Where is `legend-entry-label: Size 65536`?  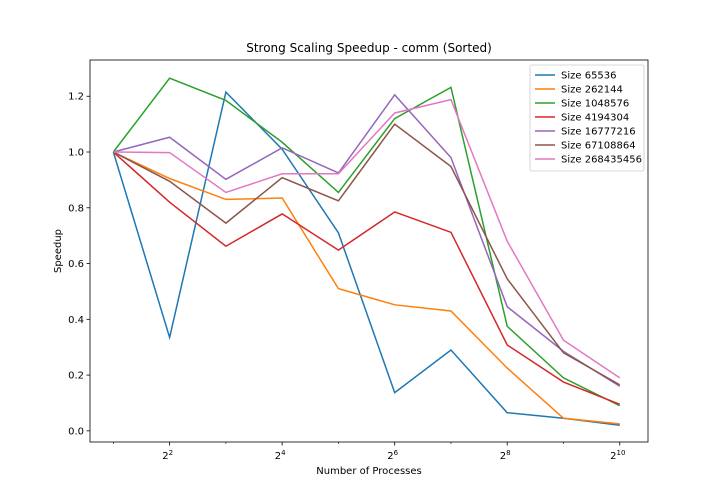
legend-entry-label: Size 65536 is located at coordinates (589, 76).